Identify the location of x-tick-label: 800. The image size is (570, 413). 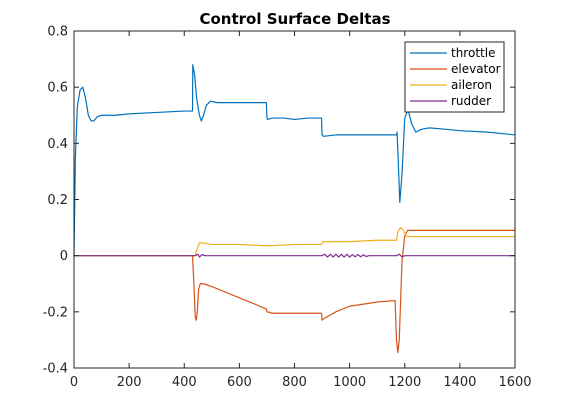
(294, 382).